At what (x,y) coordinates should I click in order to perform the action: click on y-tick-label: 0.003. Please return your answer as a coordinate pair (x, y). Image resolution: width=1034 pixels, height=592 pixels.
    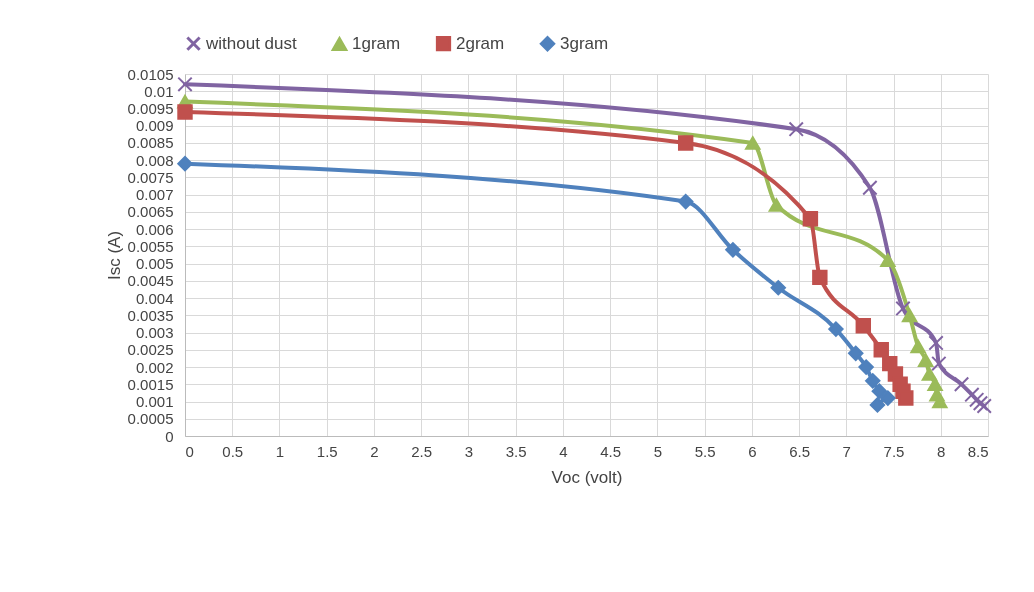
    Looking at the image, I should click on (154, 333).